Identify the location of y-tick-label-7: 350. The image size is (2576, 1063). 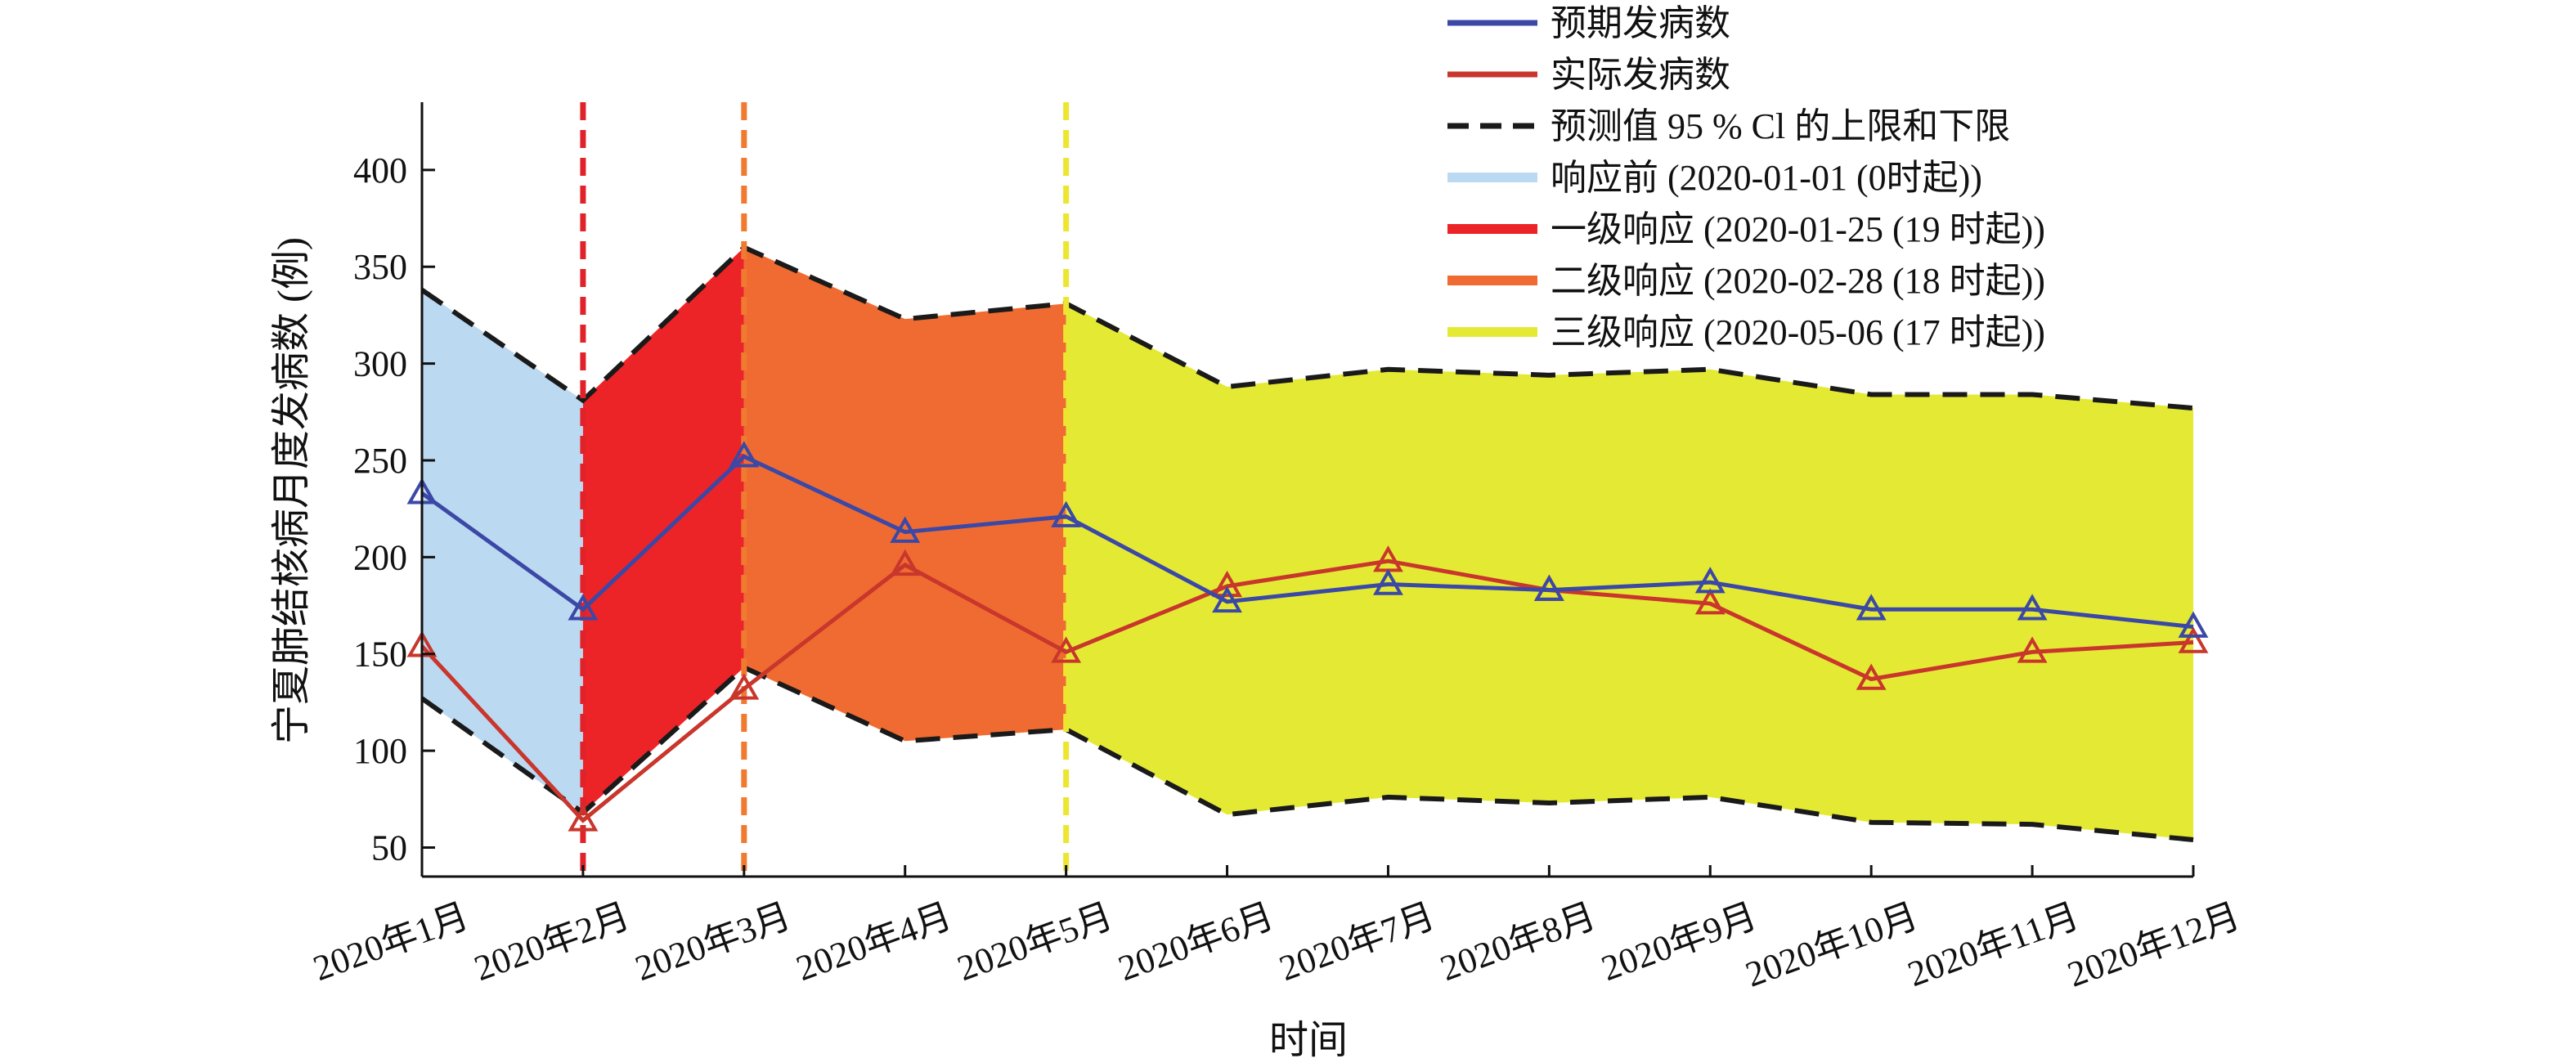
(380, 267).